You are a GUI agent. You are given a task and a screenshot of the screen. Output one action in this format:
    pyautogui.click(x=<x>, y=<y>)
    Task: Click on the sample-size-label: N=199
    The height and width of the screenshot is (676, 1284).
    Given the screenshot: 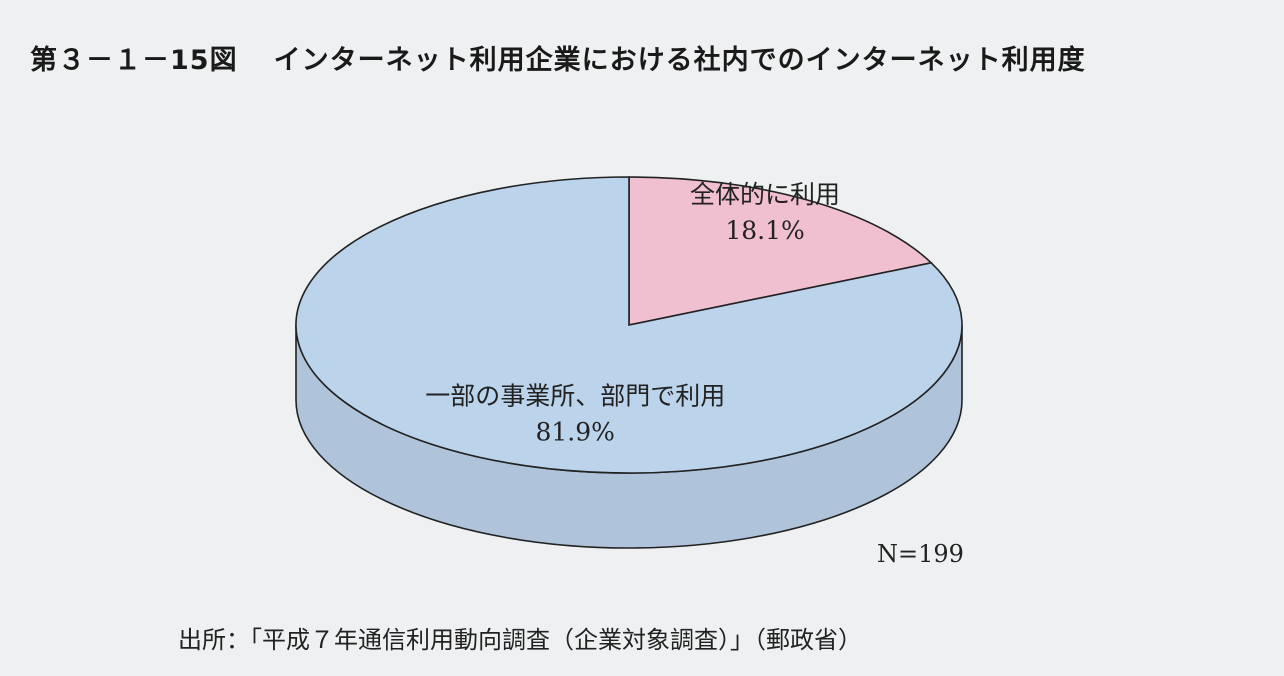 What is the action you would take?
    pyautogui.click(x=920, y=554)
    